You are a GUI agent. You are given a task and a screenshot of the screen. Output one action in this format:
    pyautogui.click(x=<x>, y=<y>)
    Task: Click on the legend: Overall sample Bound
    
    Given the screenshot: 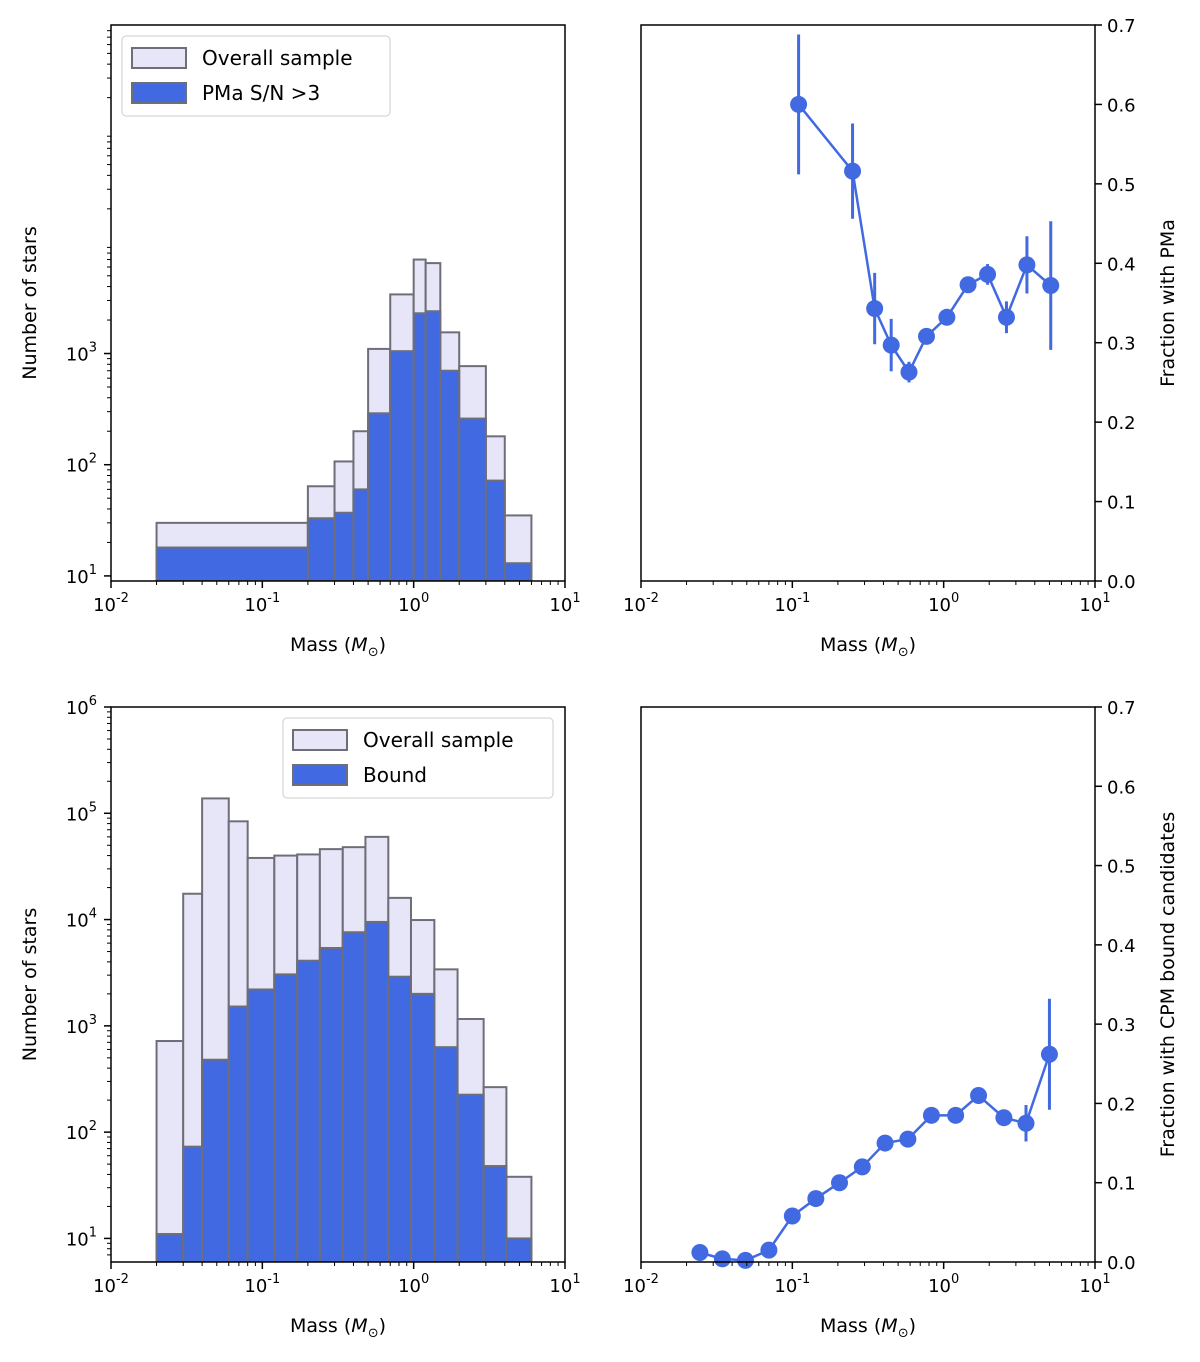 What is the action you would take?
    pyautogui.click(x=418, y=758)
    